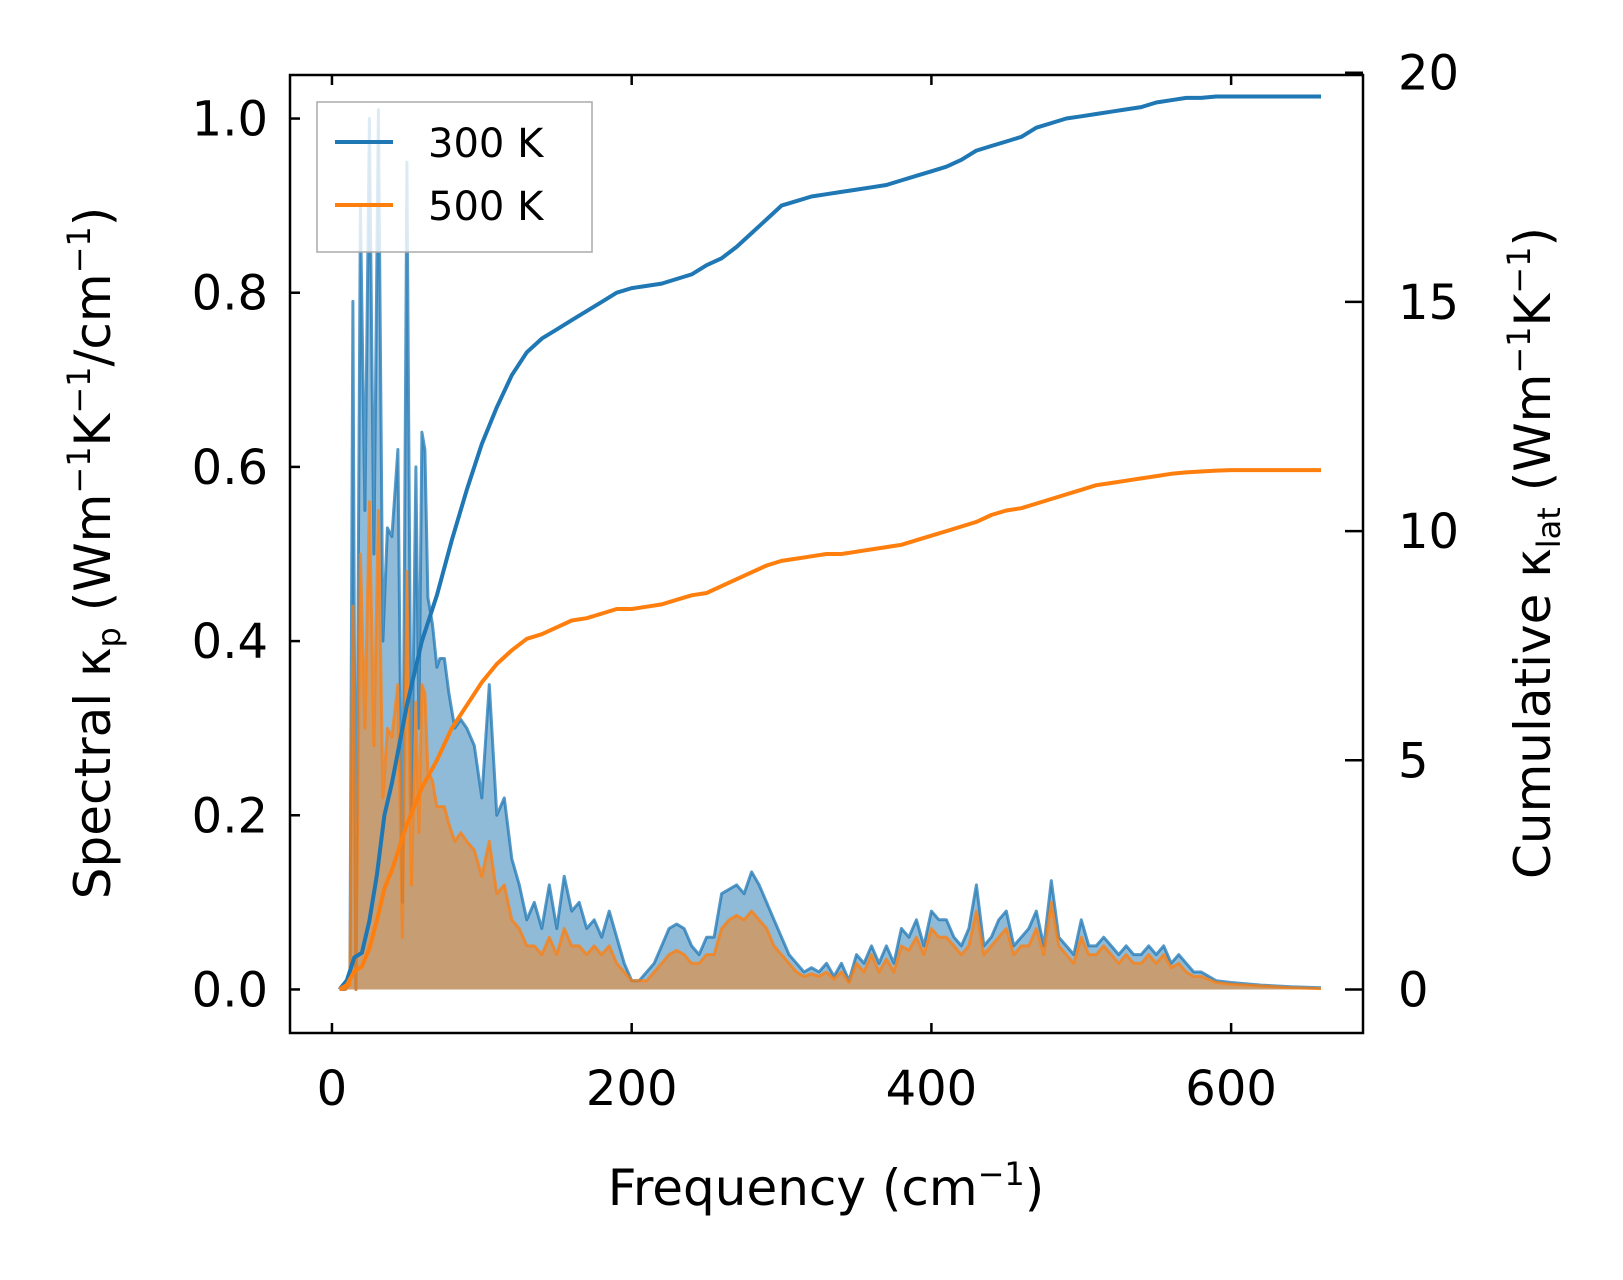  What do you see at coordinates (632, 1089) in the screenshot?
I see `x-tick-label: 200` at bounding box center [632, 1089].